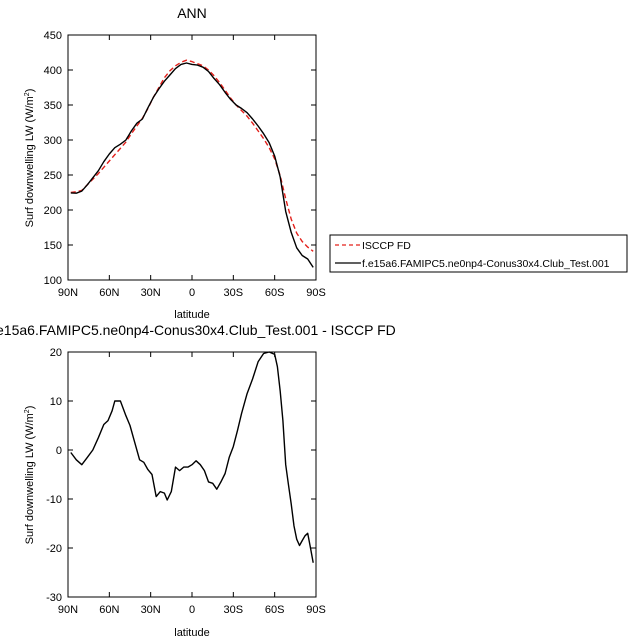 The image size is (644, 644). Describe the element at coordinates (275, 610) in the screenshot. I see `bottom-x-tick-label: 60S` at that location.